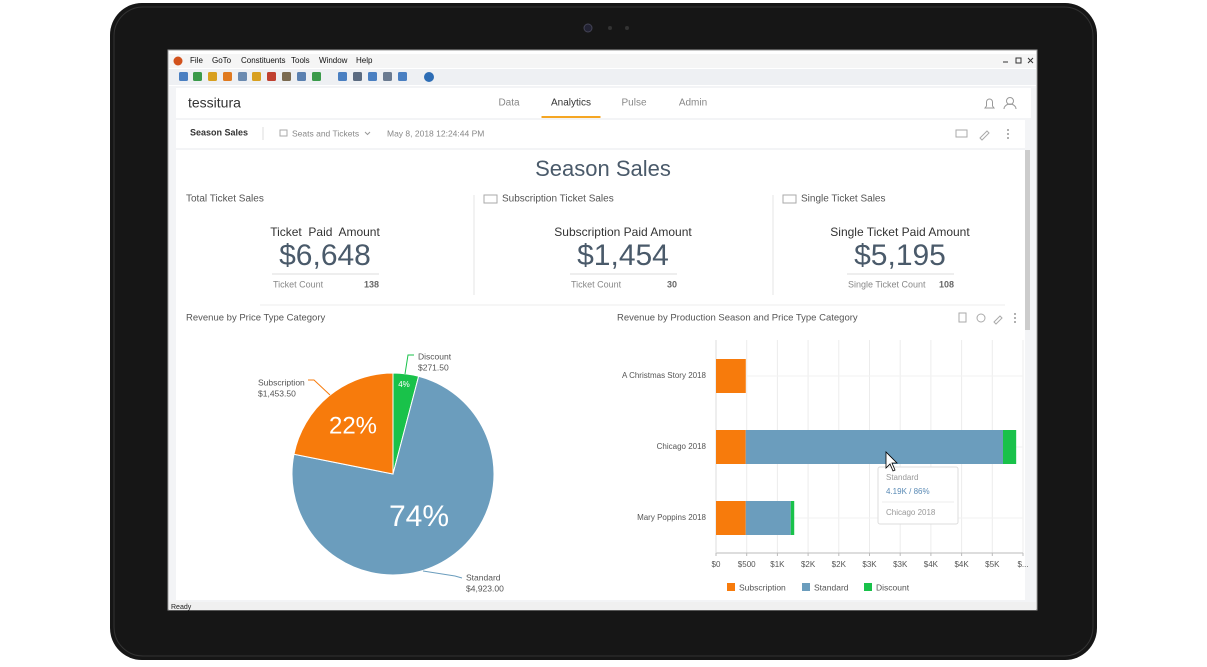 The width and height of the screenshot is (1207, 667). What do you see at coordinates (603, 103) in the screenshot?
I see `app-header` at bounding box center [603, 103].